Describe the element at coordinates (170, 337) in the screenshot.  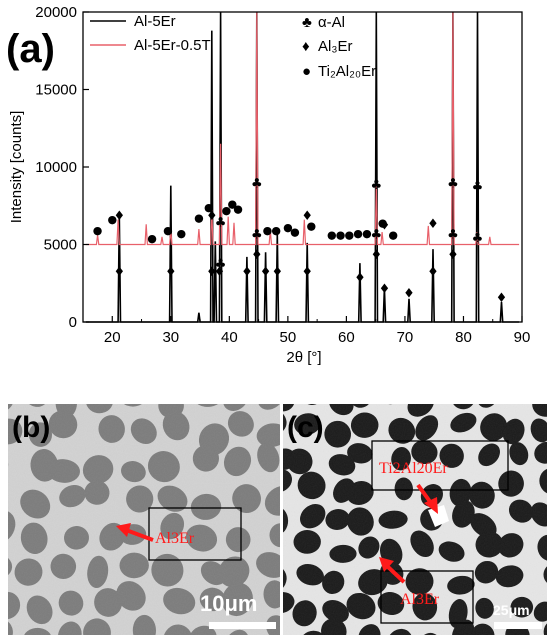
I see `x-tick-label: 30` at that location.